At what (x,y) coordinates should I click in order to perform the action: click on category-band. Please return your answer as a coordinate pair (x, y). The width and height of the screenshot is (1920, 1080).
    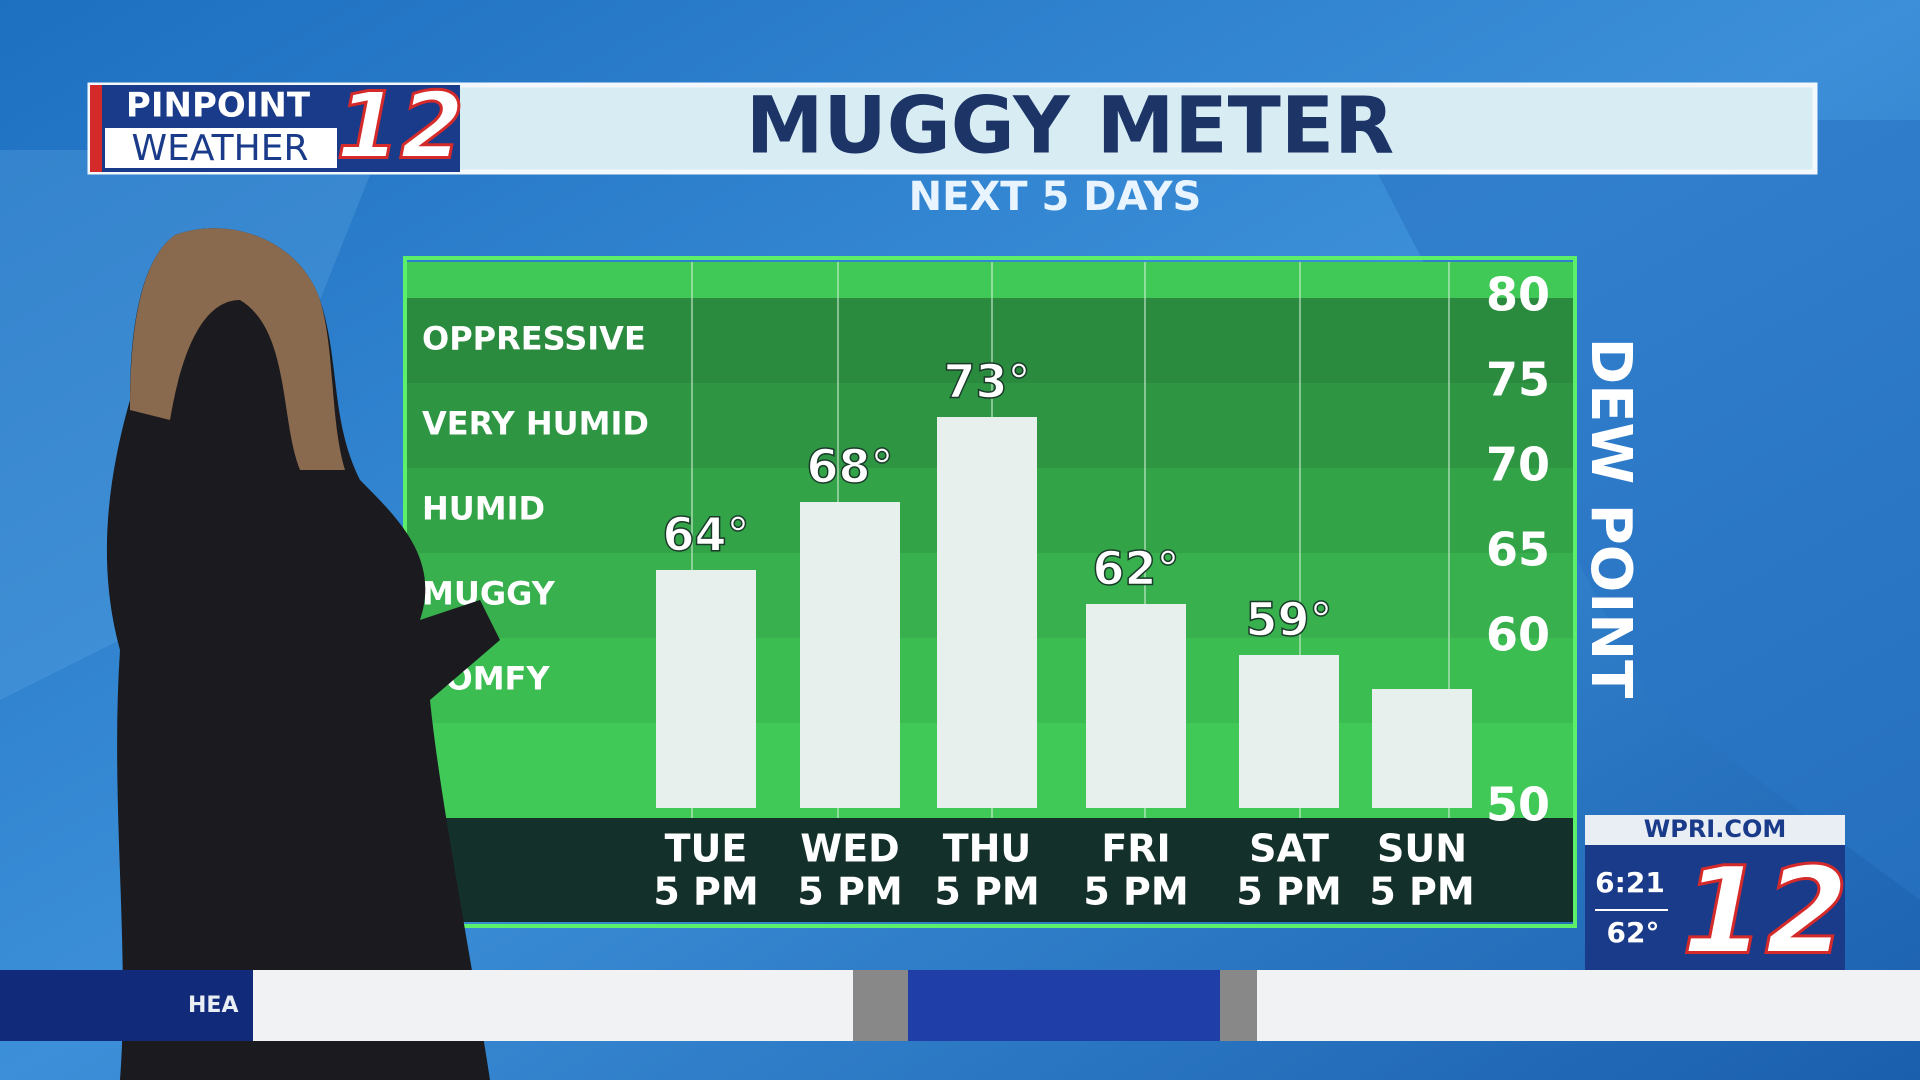
    Looking at the image, I should click on (990, 870).